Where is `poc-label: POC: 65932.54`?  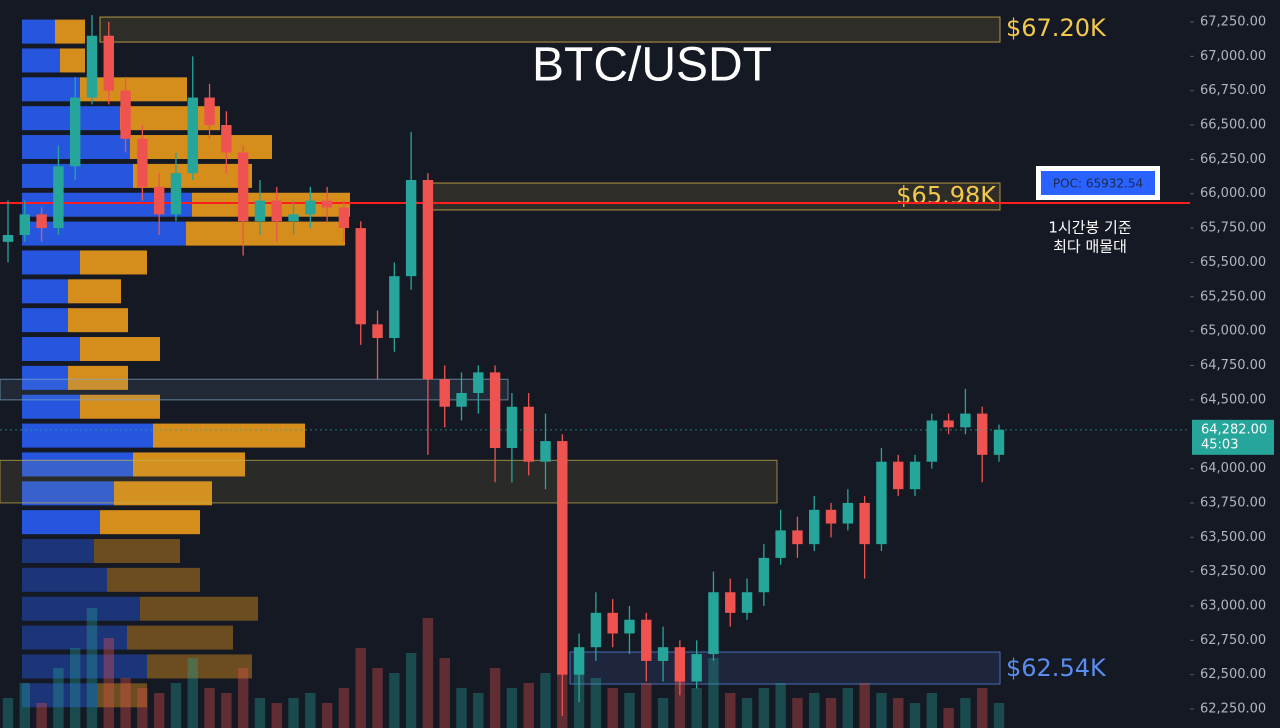
poc-label: POC: 65932.54 is located at coordinates (1098, 184).